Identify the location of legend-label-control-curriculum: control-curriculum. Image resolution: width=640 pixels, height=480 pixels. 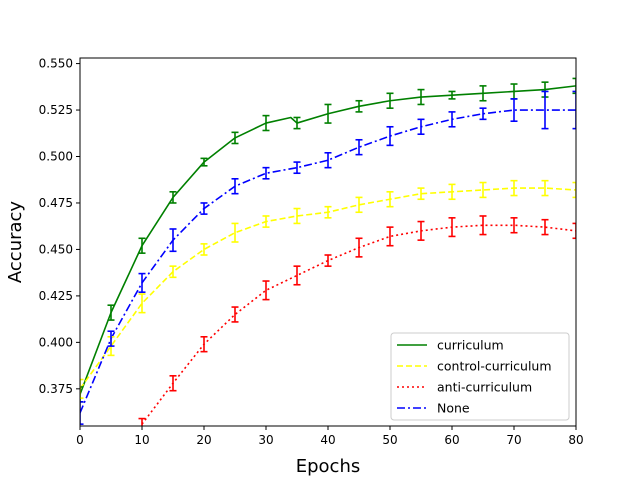
(494, 366).